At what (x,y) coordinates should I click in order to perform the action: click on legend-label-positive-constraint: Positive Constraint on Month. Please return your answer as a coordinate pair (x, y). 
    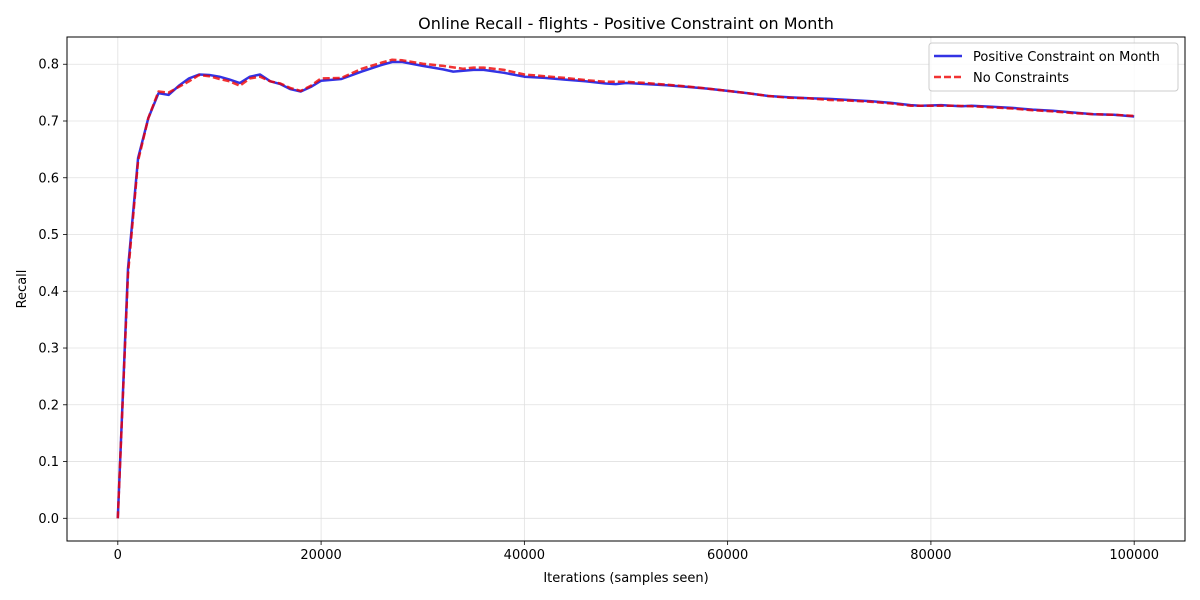
    Looking at the image, I should click on (1066, 57).